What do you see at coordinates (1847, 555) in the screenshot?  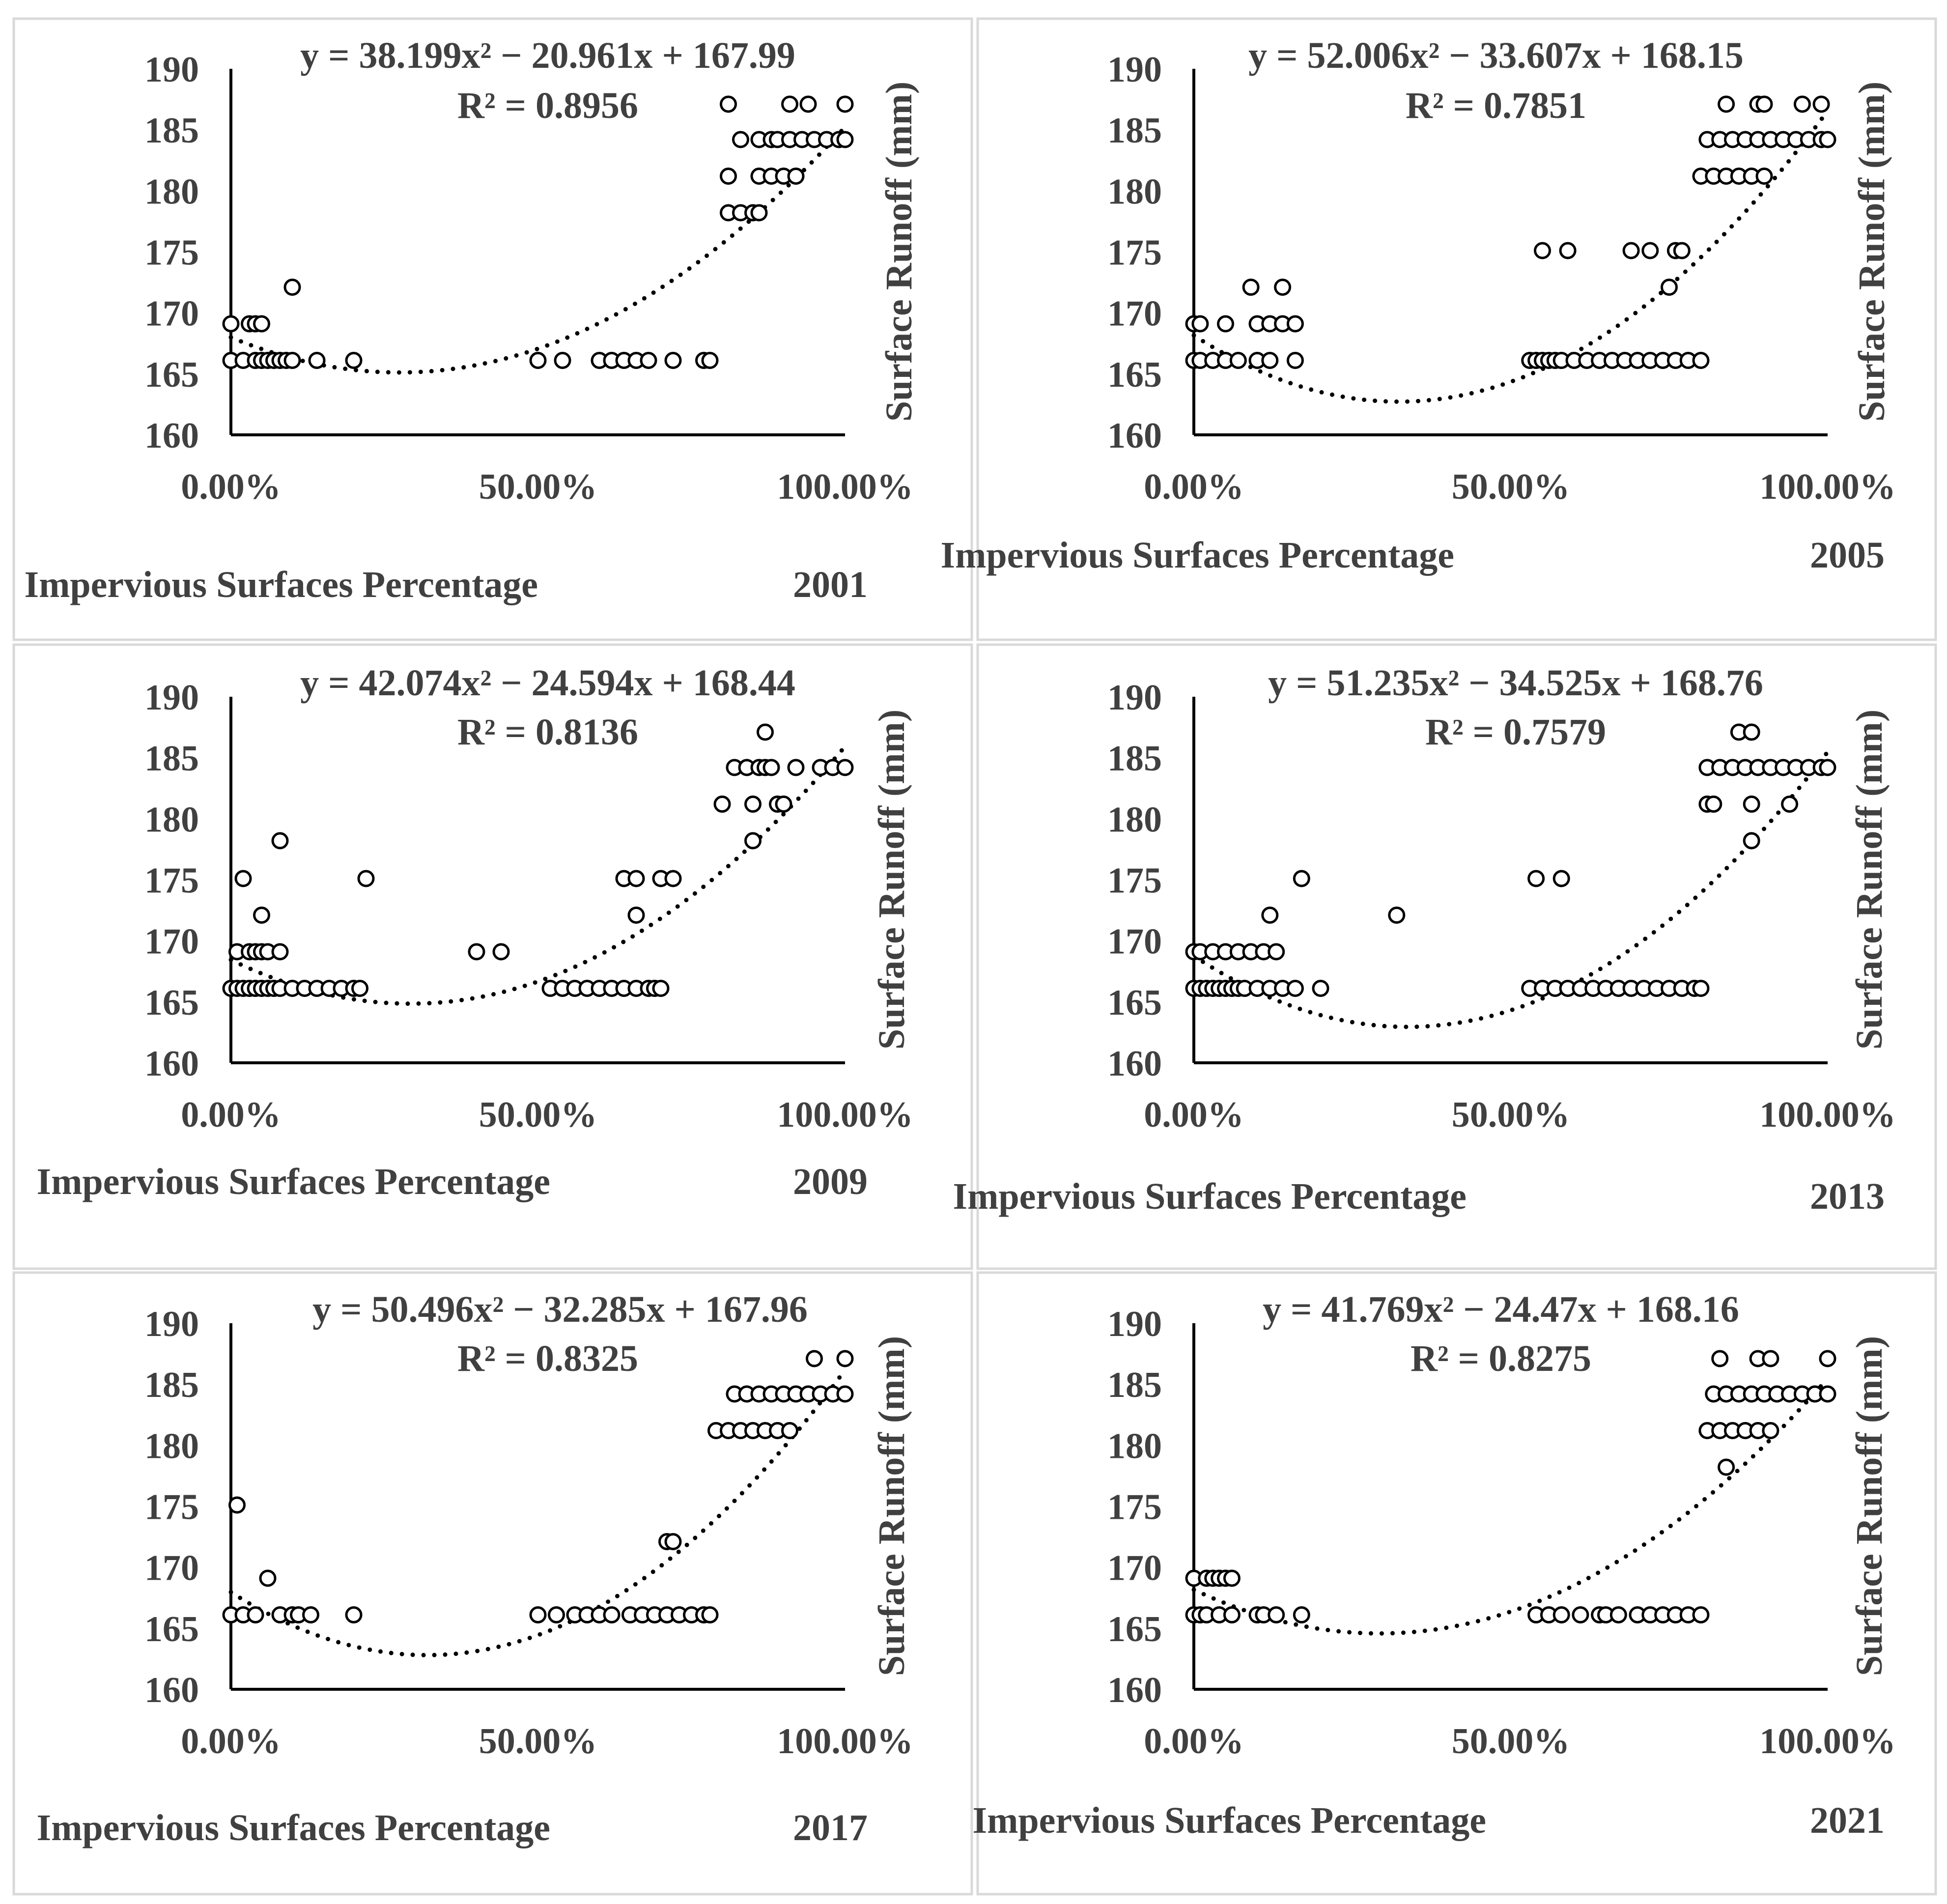 I see `year-label: 2005` at bounding box center [1847, 555].